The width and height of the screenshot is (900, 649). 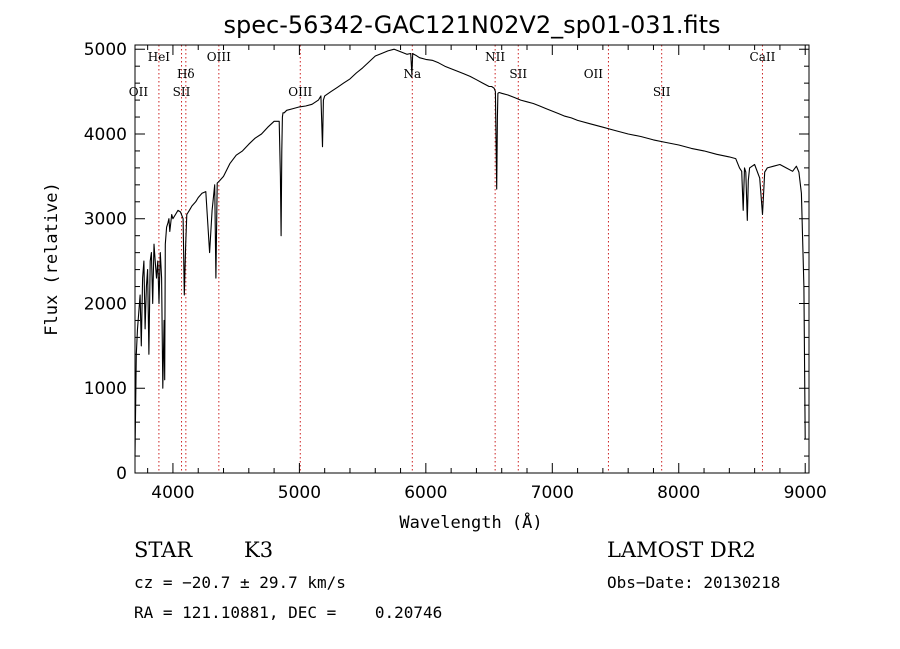 What do you see at coordinates (240, 582) in the screenshot?
I see `redshift-velocity: cz = −20.7 ± 29.7 km/s` at bounding box center [240, 582].